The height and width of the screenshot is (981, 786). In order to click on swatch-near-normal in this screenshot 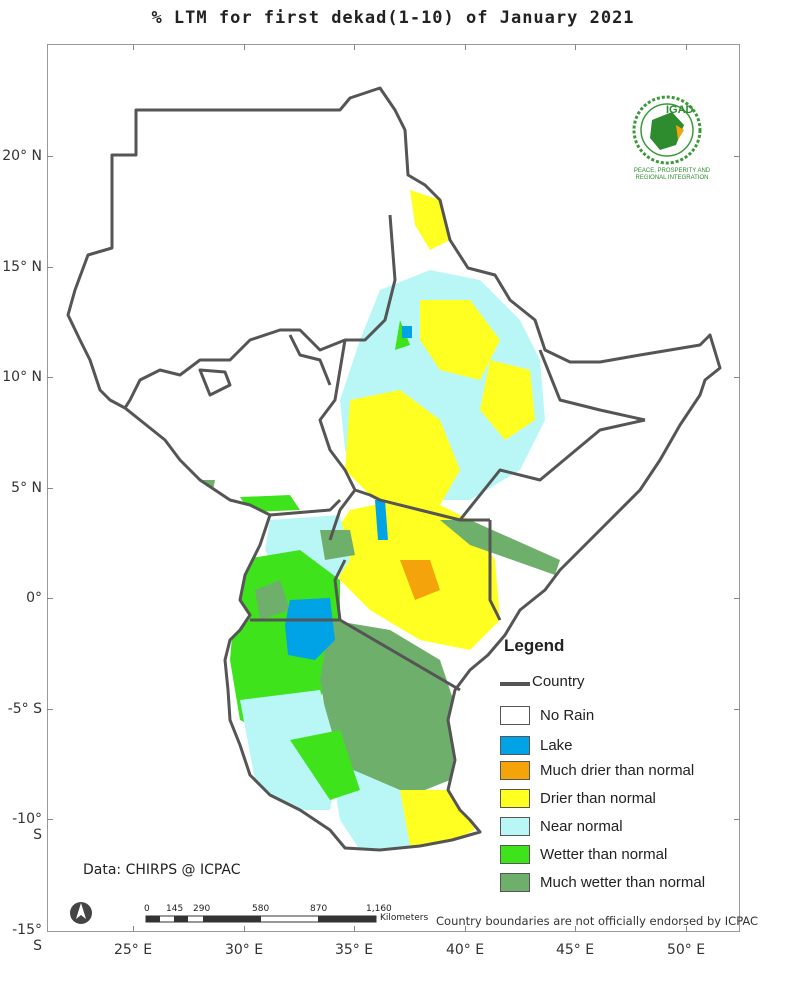, I will do `click(515, 826)`.